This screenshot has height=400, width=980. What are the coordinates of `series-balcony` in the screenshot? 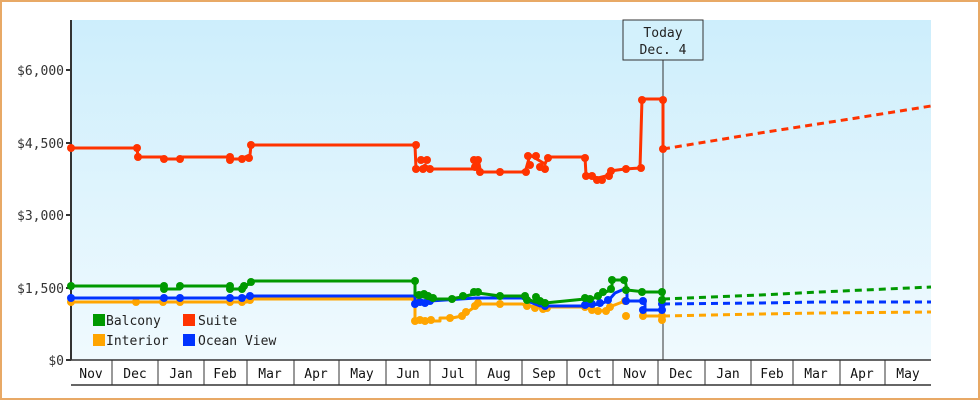 It's located at (499, 291).